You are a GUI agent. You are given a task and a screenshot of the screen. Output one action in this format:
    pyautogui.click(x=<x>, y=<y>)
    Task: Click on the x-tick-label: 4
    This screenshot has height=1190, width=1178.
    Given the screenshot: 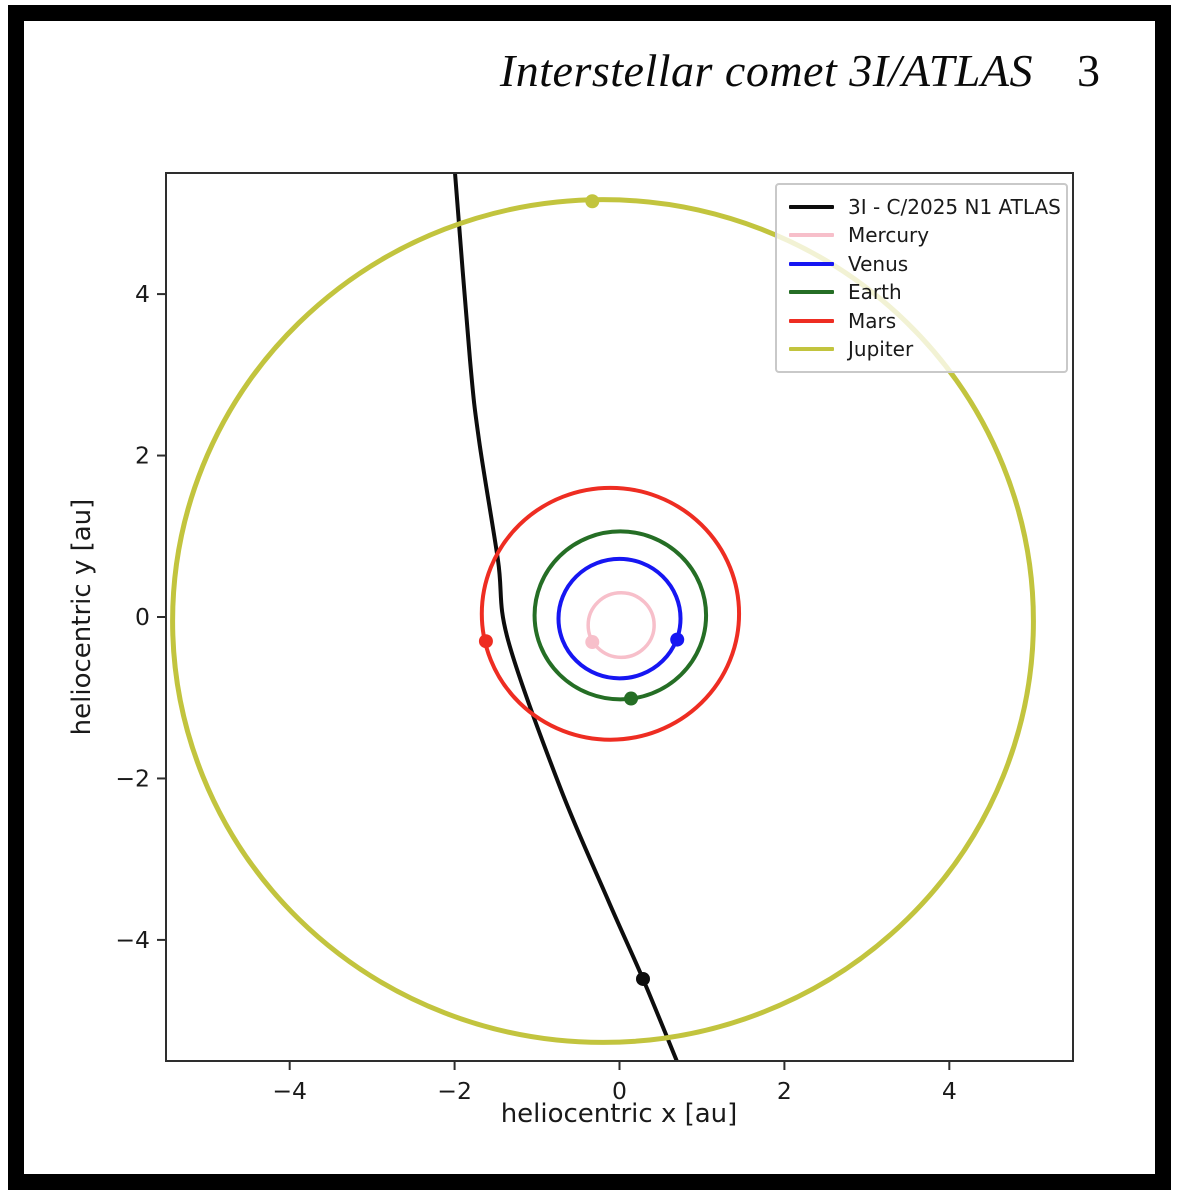 What is the action you would take?
    pyautogui.click(x=949, y=1091)
    